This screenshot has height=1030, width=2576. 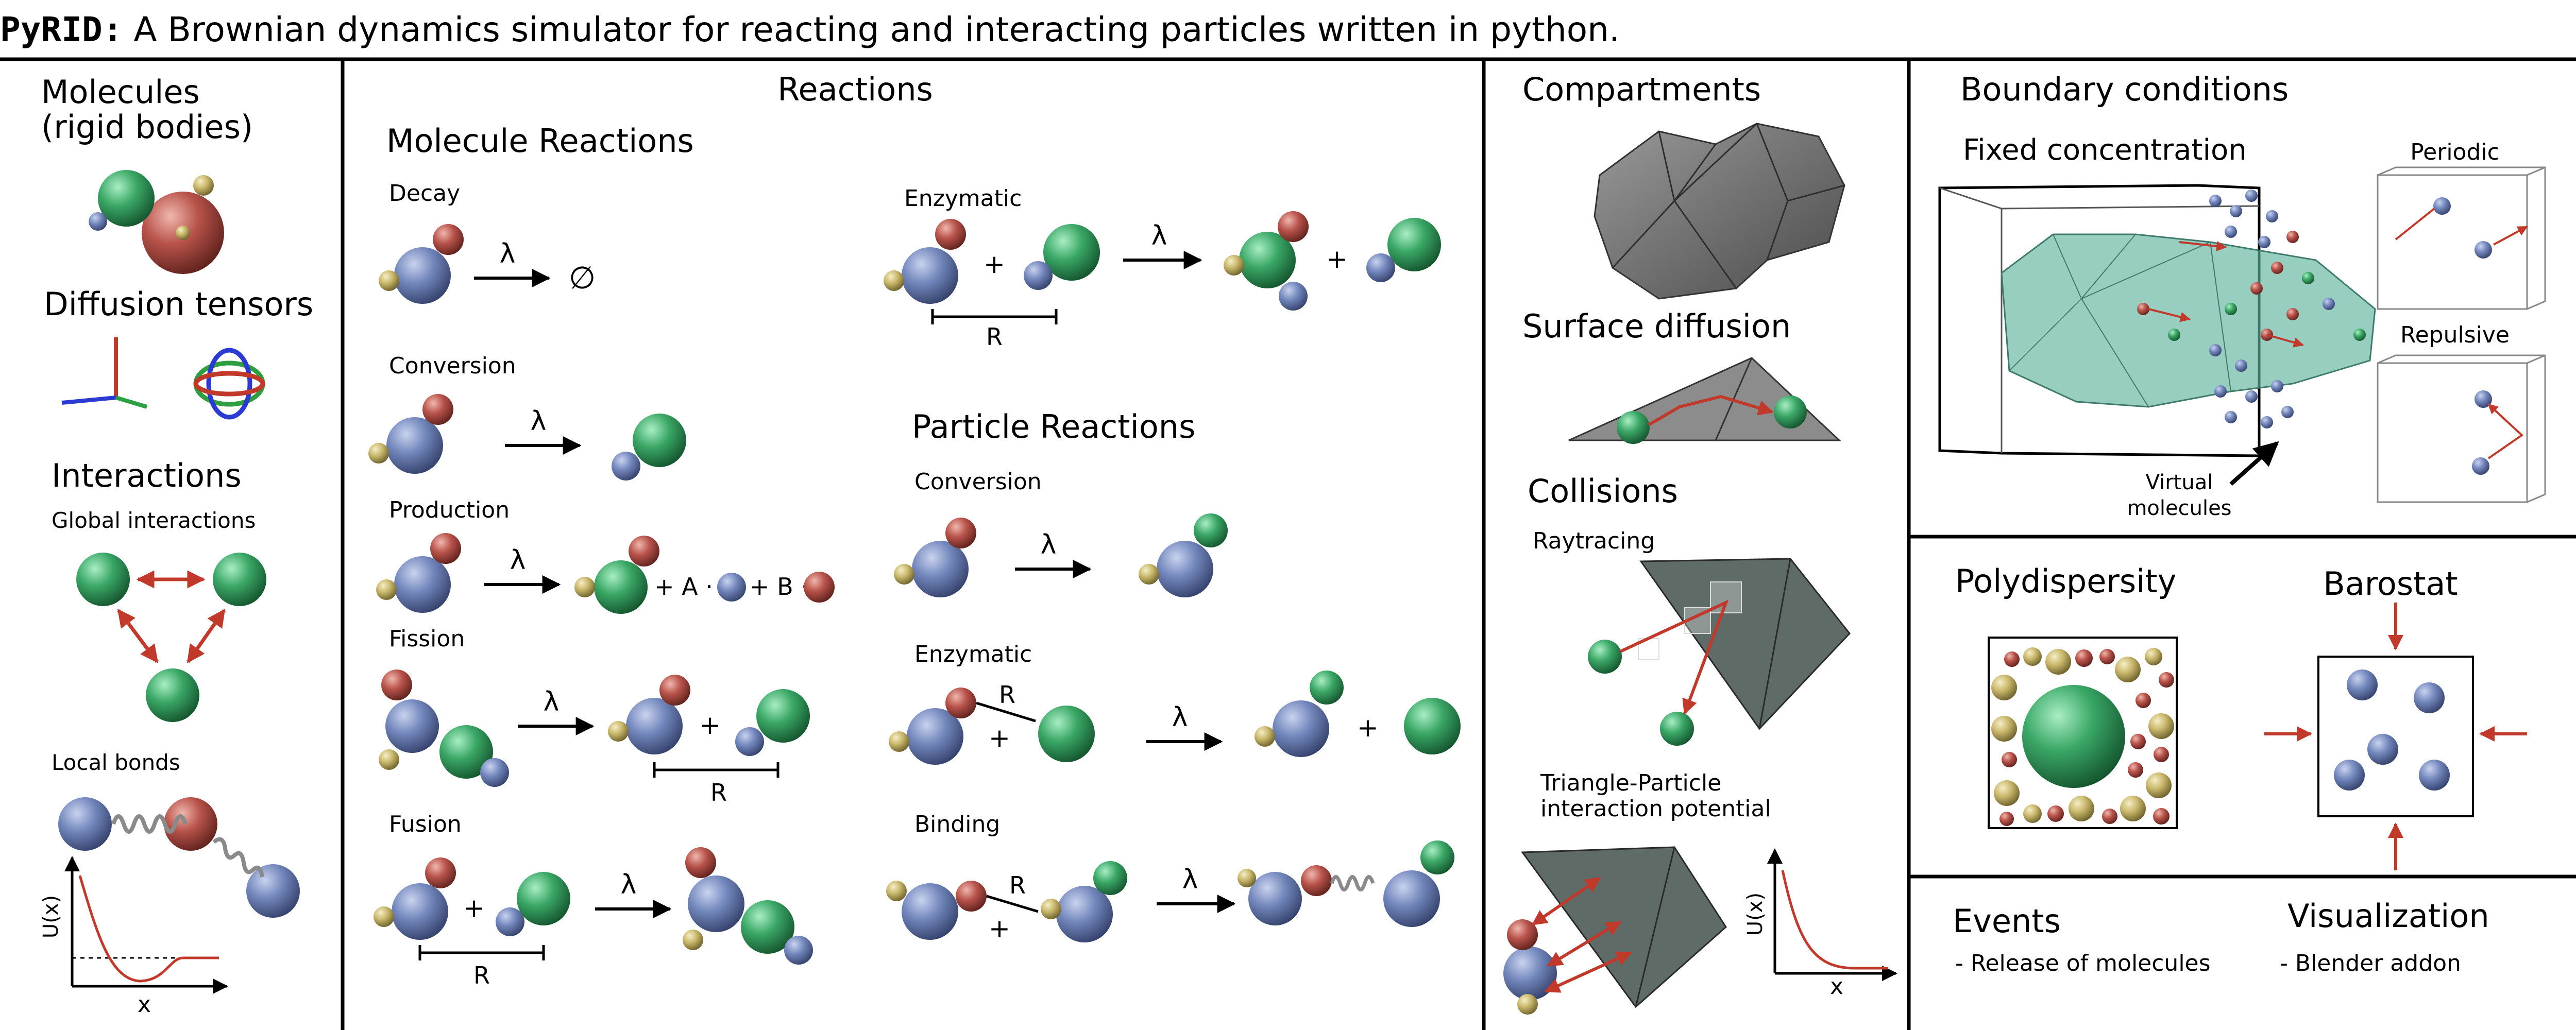 I want to click on bond-plot-xlabel: x, so click(x=144, y=1005).